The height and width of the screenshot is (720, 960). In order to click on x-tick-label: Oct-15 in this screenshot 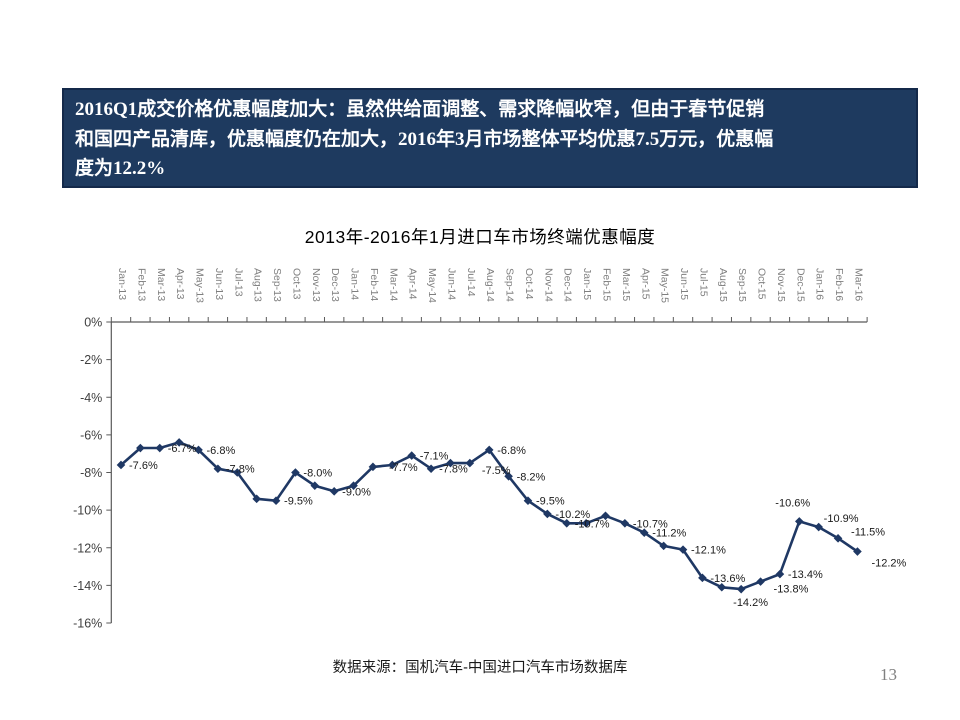, I will do `click(762, 284)`.